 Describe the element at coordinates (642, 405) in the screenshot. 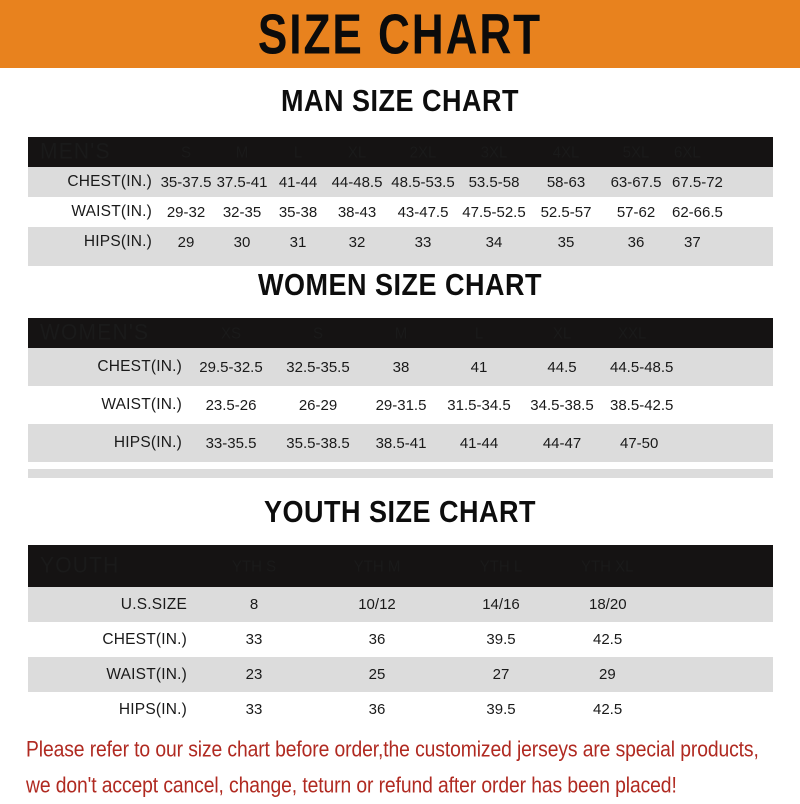

I see `table-cell: 38.5-42.5` at that location.